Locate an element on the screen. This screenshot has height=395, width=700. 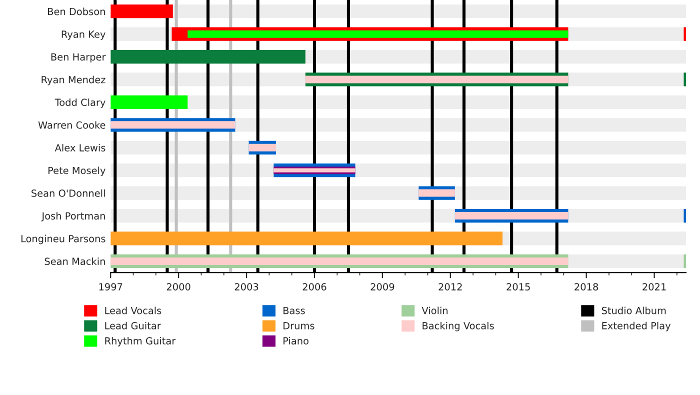
x-tick-label: 2018 is located at coordinates (586, 286).